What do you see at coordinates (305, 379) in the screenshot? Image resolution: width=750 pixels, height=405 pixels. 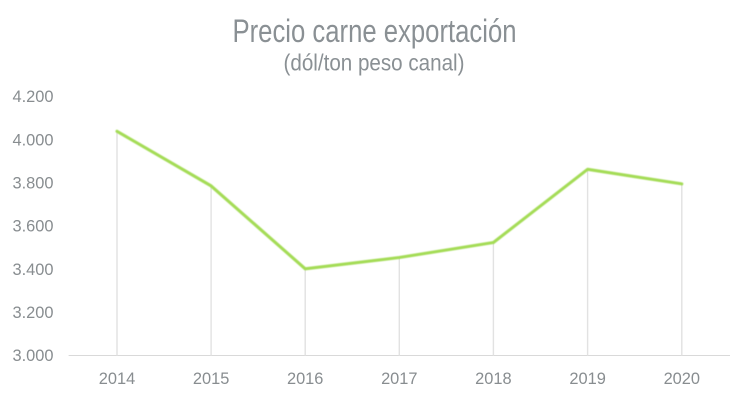 I see `svg-text: 2016` at bounding box center [305, 379].